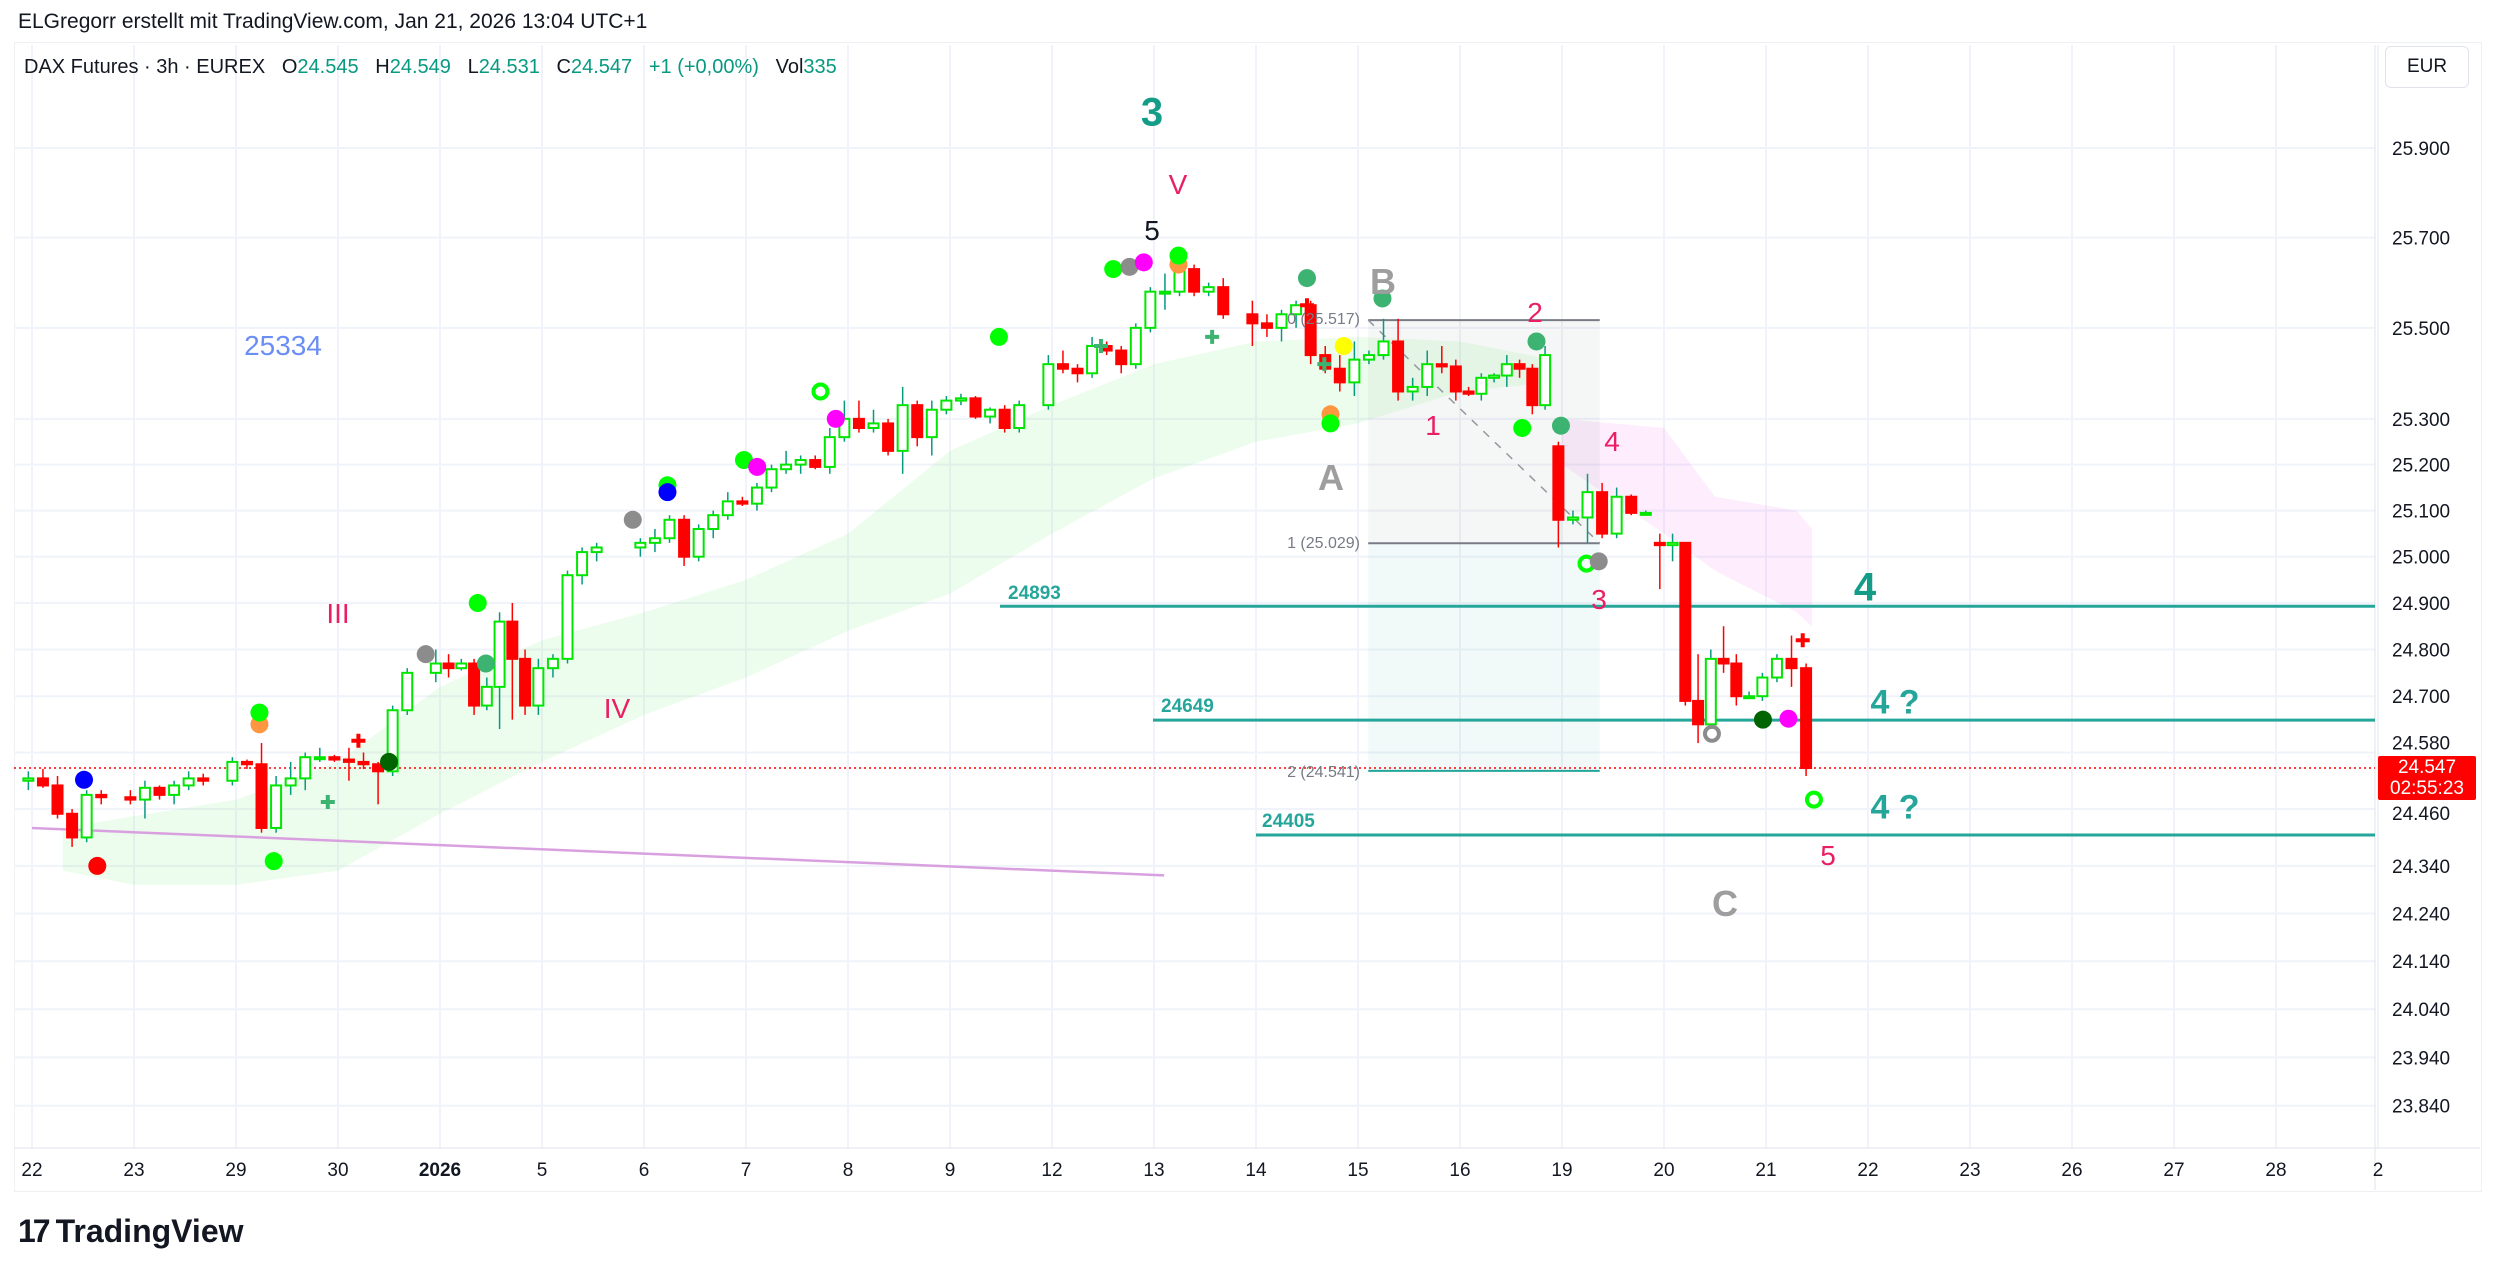 The height and width of the screenshot is (1275, 2500). What do you see at coordinates (1051, 1170) in the screenshot?
I see `time-tick-label: 12` at bounding box center [1051, 1170].